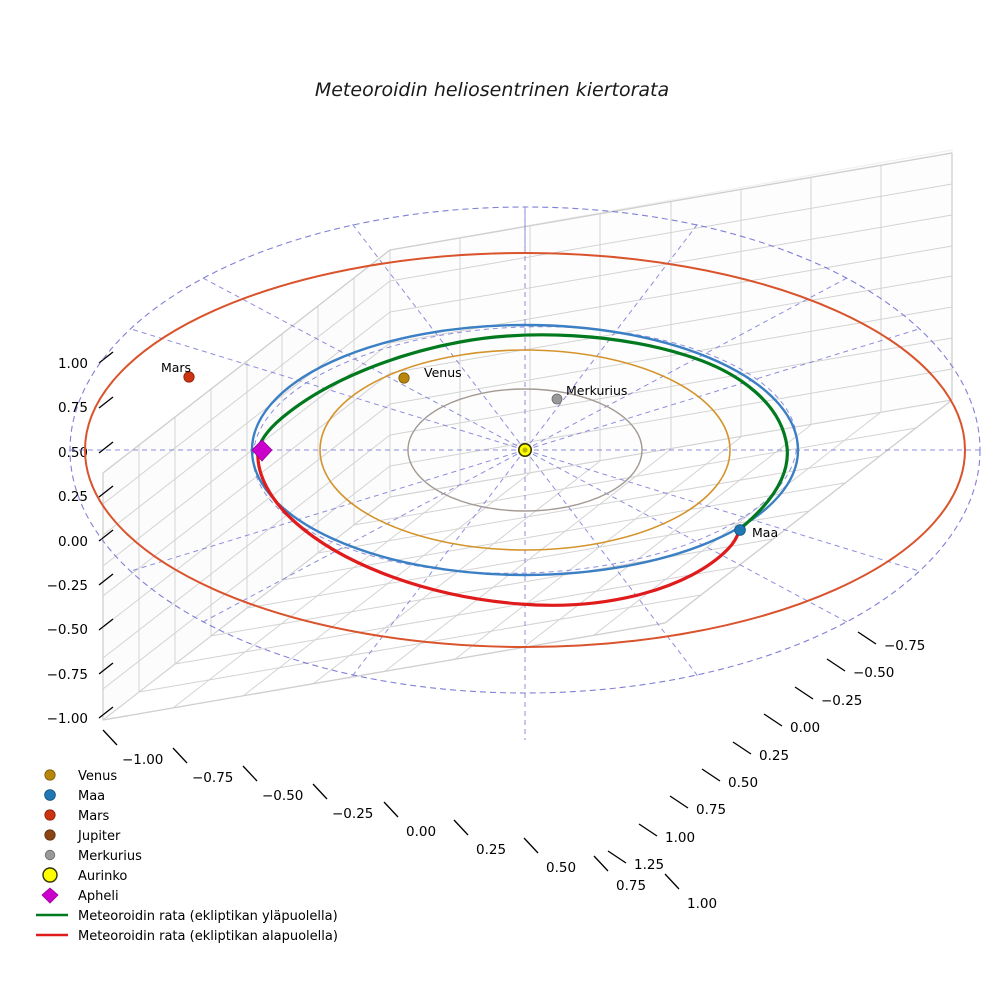  I want to click on legend-label-apheli: Apheli, so click(98, 896).